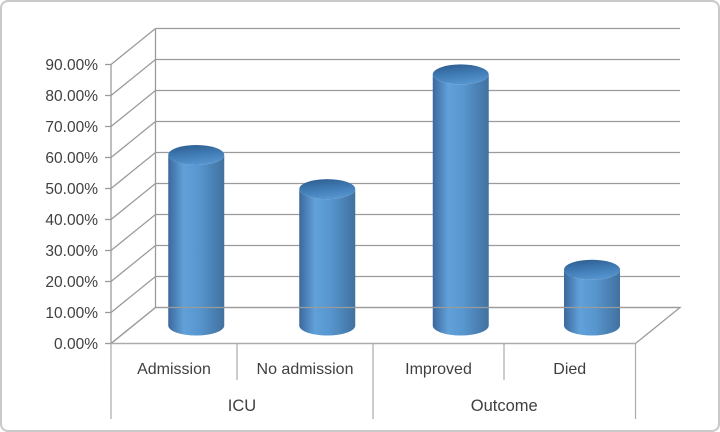 The image size is (720, 432). What do you see at coordinates (71, 313) in the screenshot?
I see `y-tick-label: 10.00%` at bounding box center [71, 313].